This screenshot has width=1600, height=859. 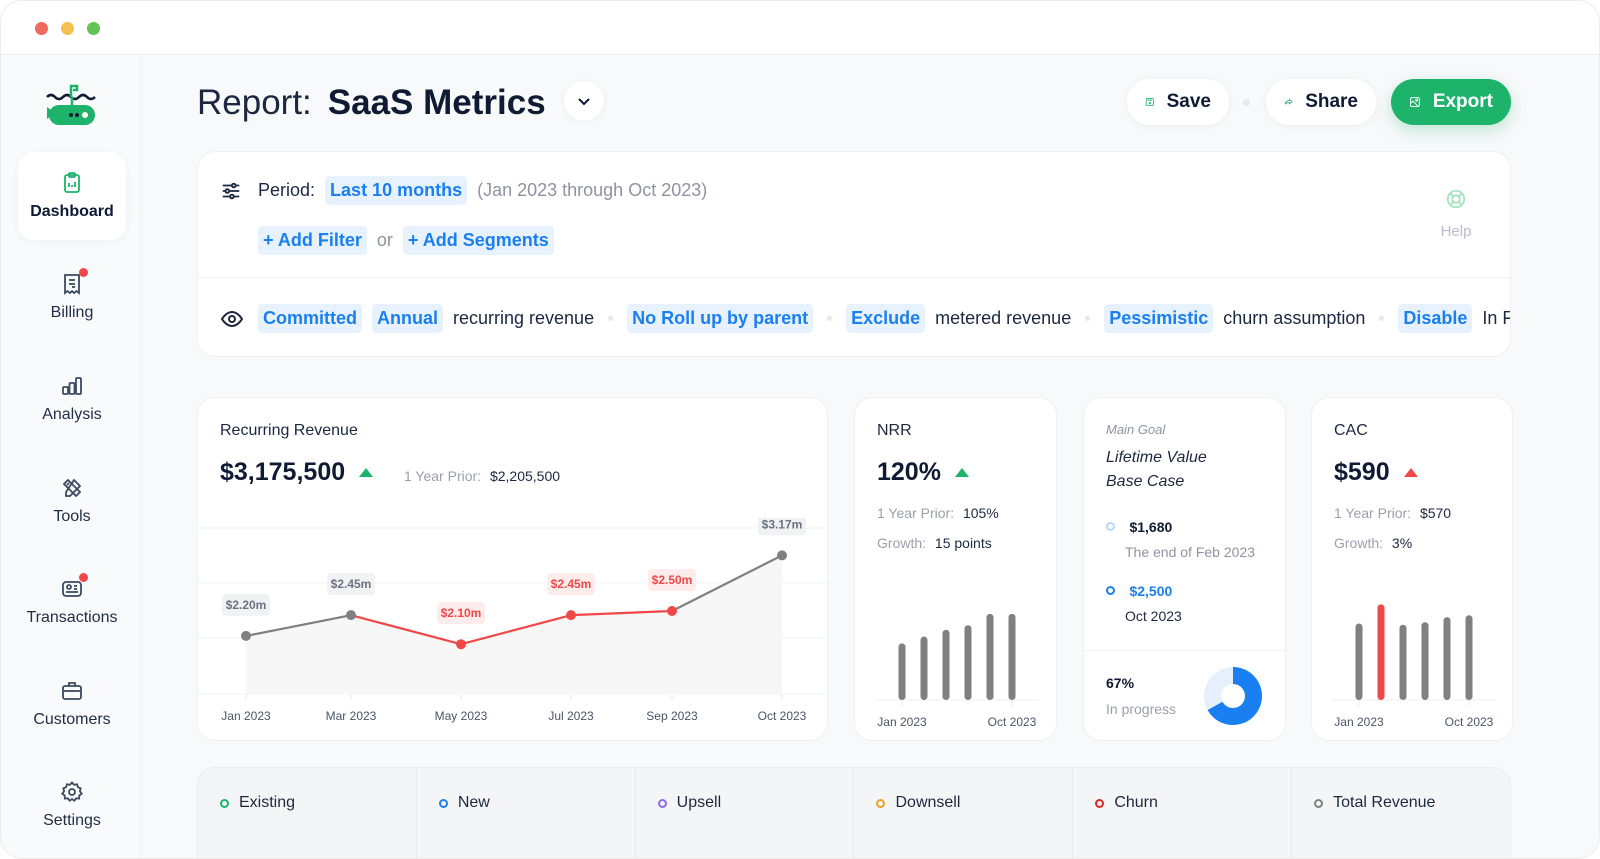 What do you see at coordinates (478, 240) in the screenshot?
I see `add-segments-button: + Add Segments` at bounding box center [478, 240].